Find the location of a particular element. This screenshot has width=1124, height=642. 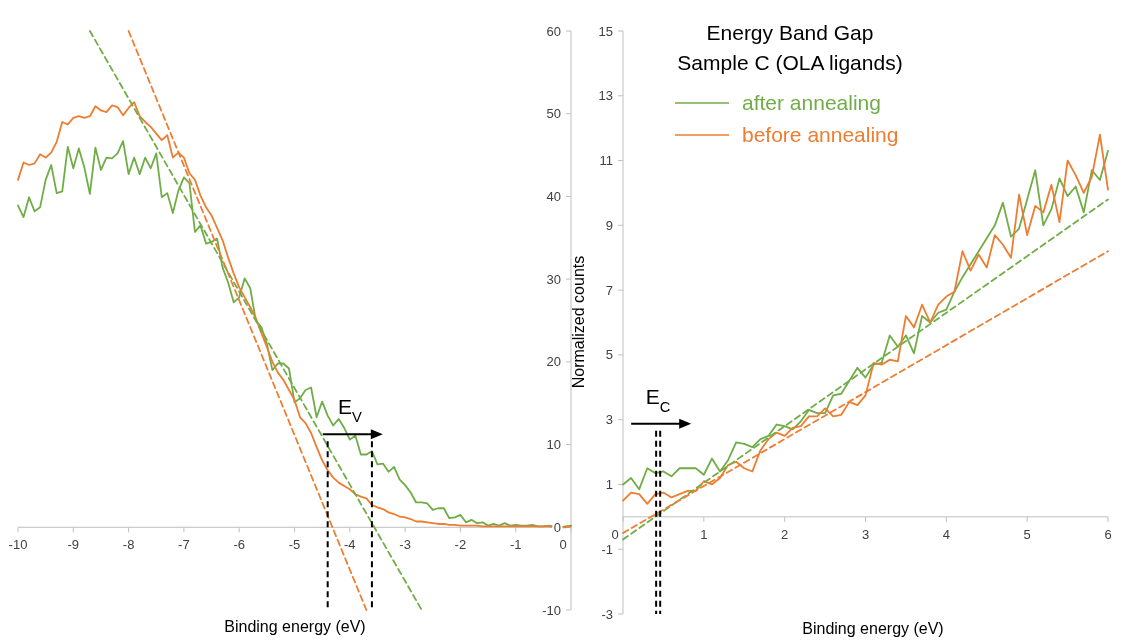

y-axis-title: Normalized counts is located at coordinates (578, 322).